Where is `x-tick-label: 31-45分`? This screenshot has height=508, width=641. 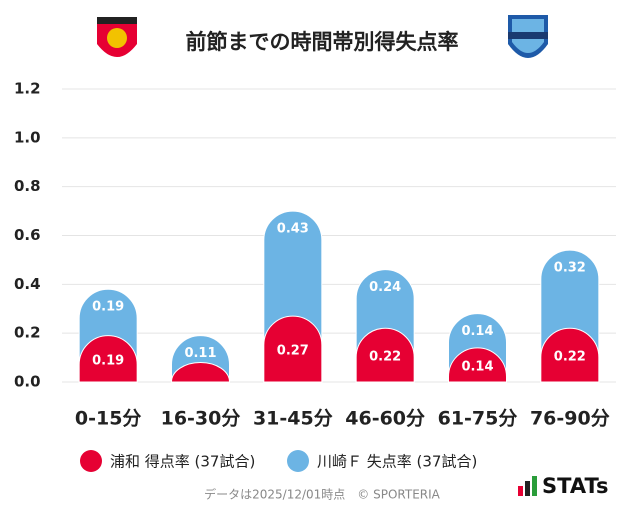 x-tick-label: 31-45分 is located at coordinates (293, 419).